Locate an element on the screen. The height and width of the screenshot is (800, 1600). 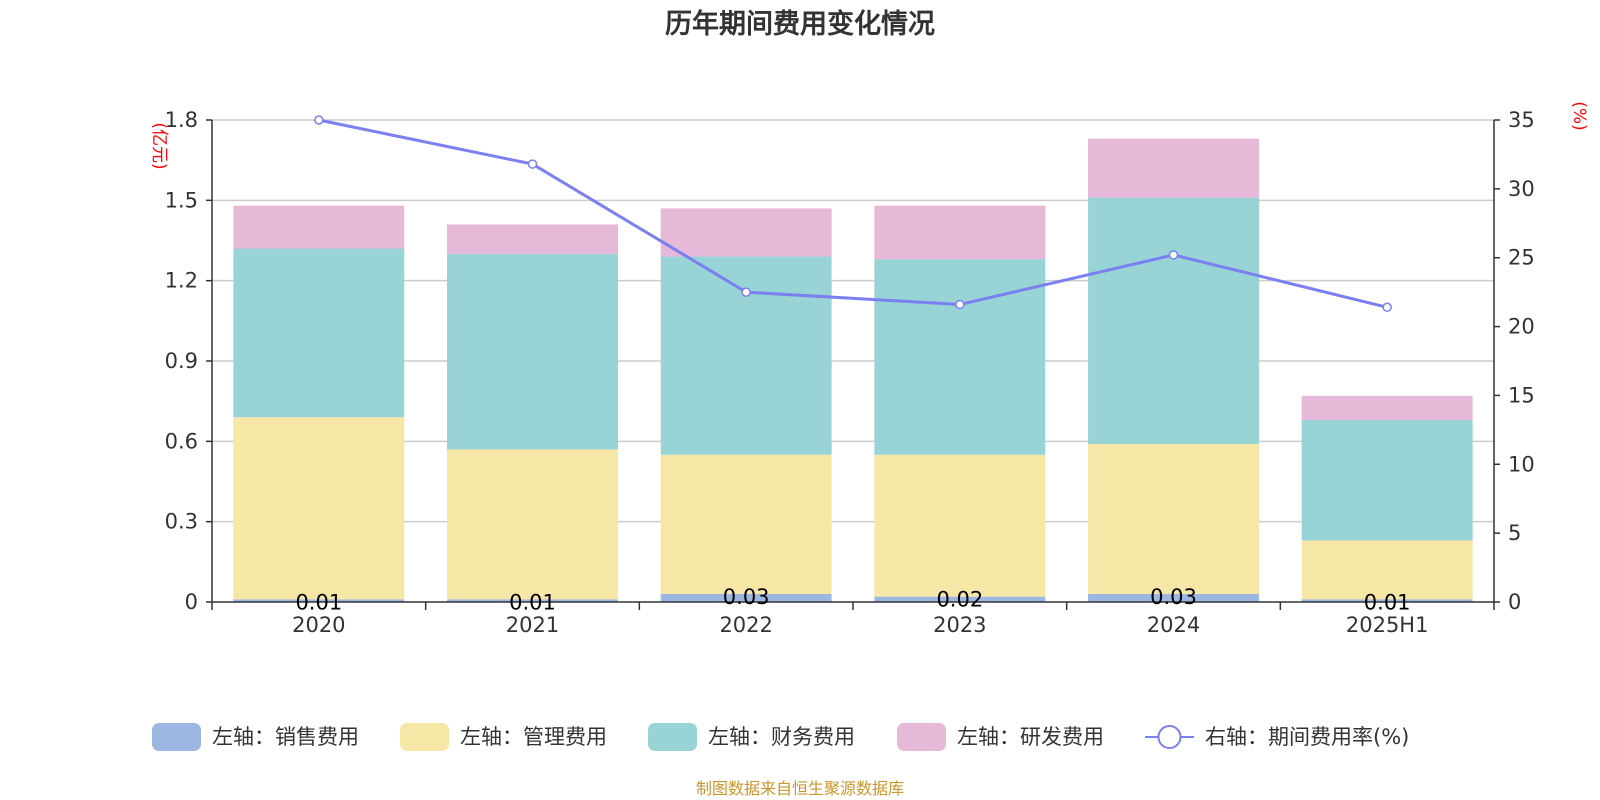
right-axis-tick-label: 20 is located at coordinates (1521, 327).